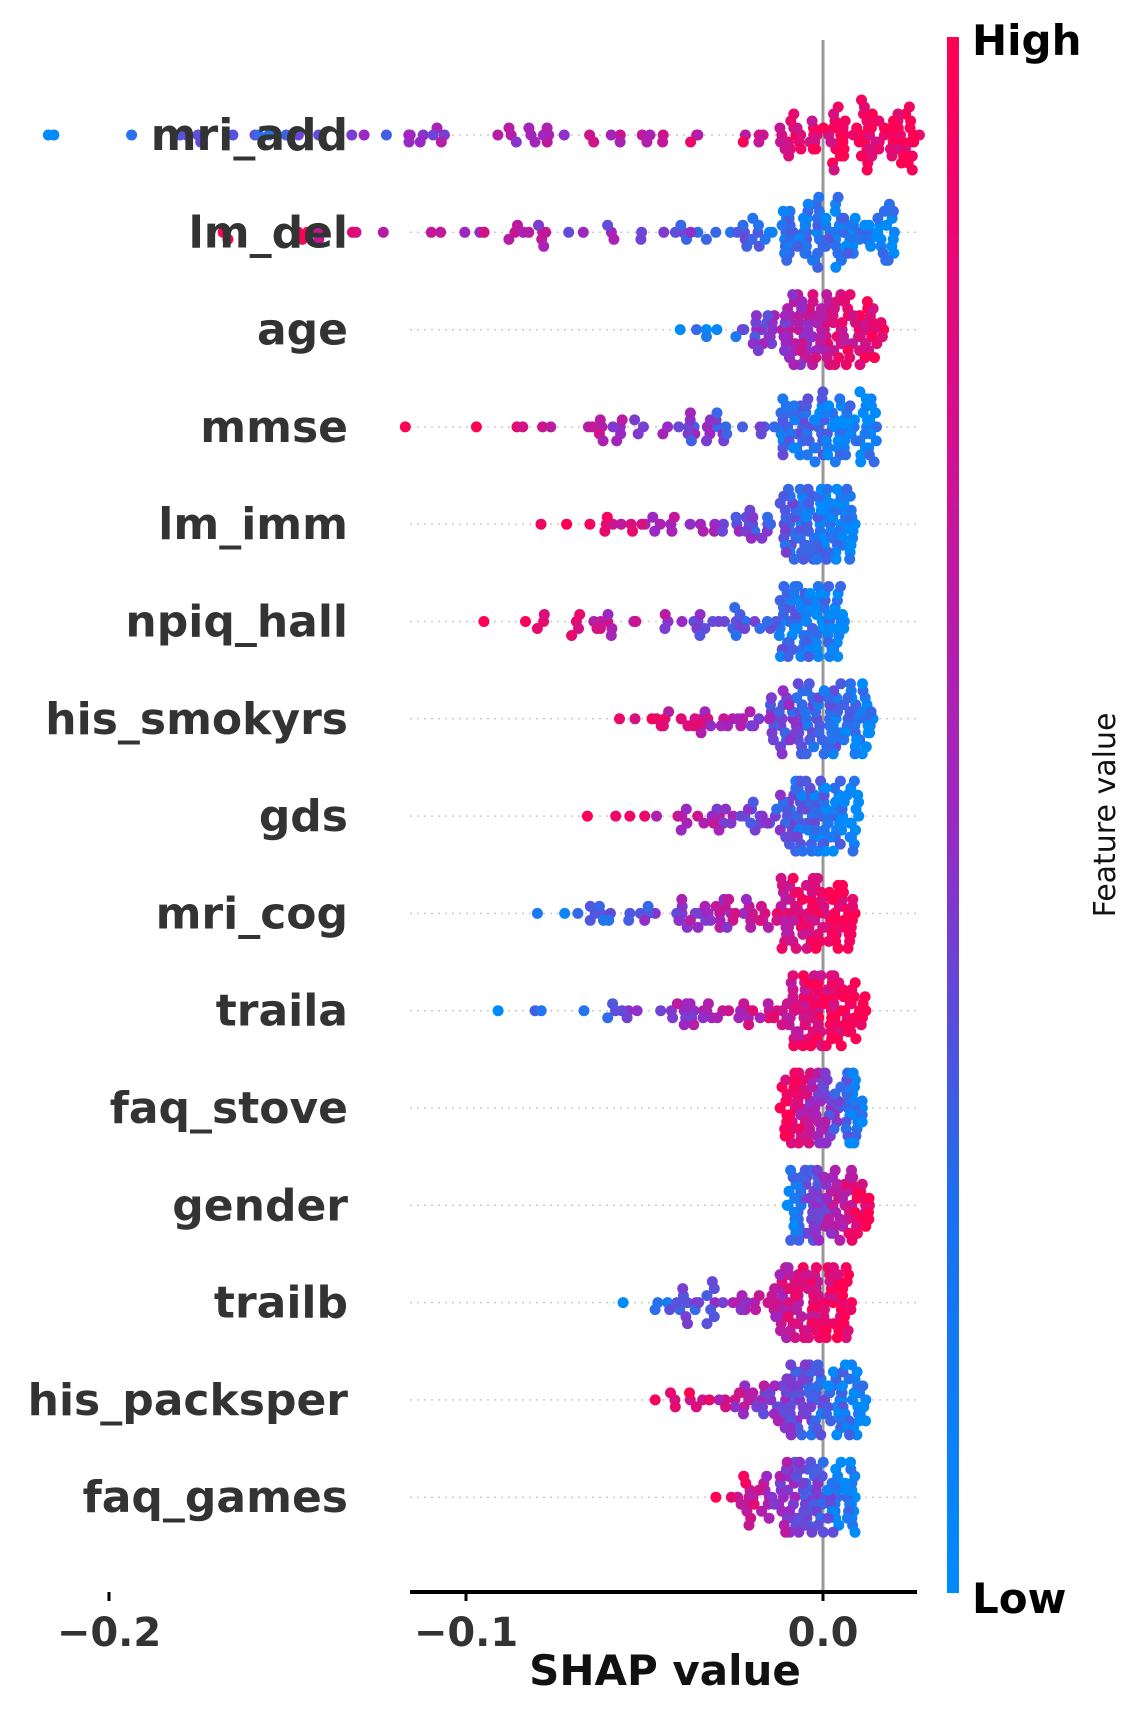 This screenshot has height=1713, width=1131. I want to click on feature-label-faq_games: faq_games, so click(215, 1497).